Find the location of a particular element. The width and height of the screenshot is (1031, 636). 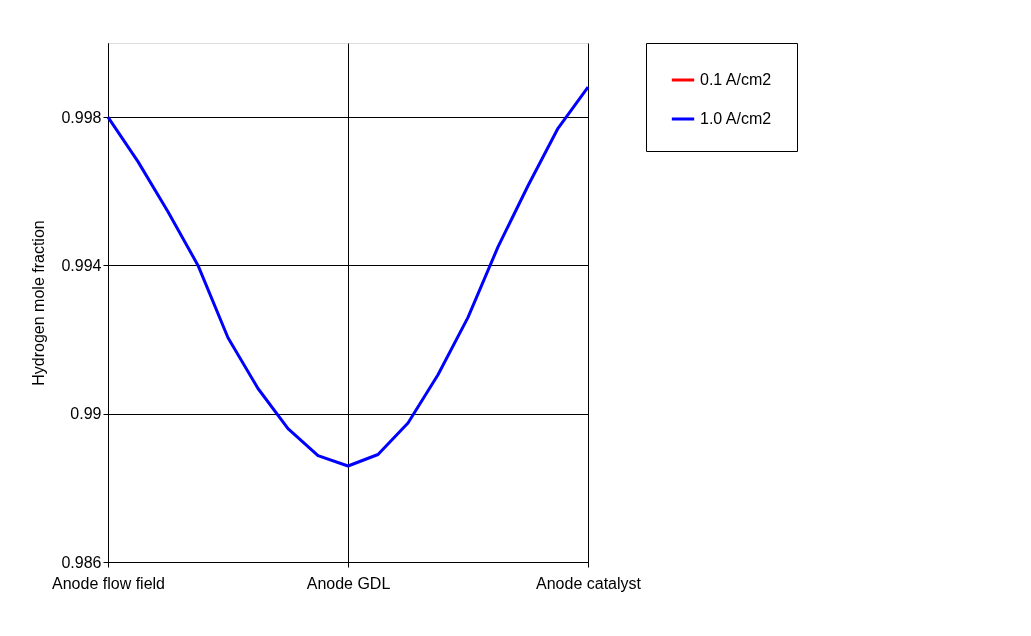

legend-label: 1.0 A/cm2 is located at coordinates (736, 118).